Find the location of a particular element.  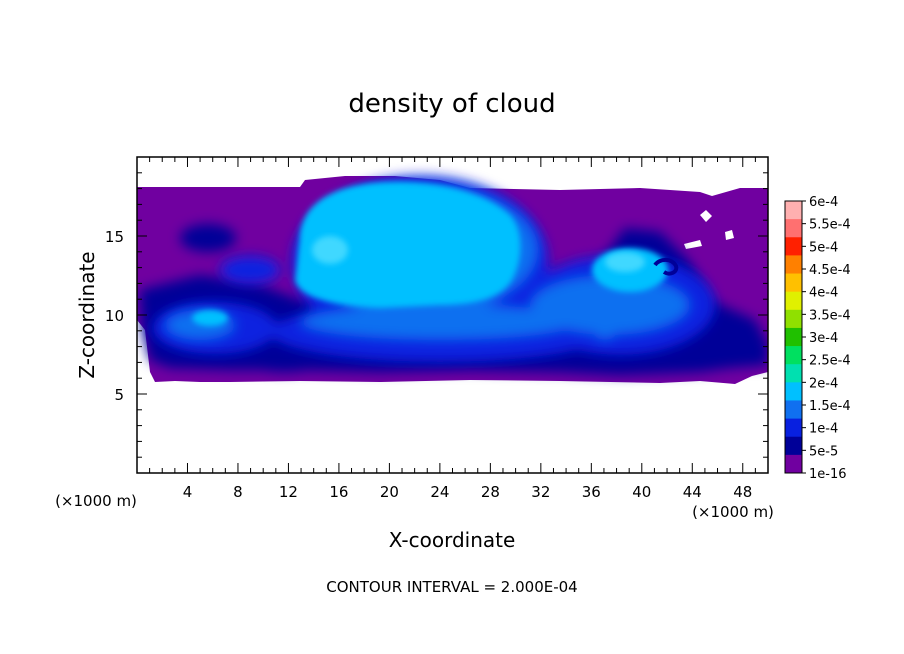

colorbar-label: 2.5e-4 is located at coordinates (830, 361).